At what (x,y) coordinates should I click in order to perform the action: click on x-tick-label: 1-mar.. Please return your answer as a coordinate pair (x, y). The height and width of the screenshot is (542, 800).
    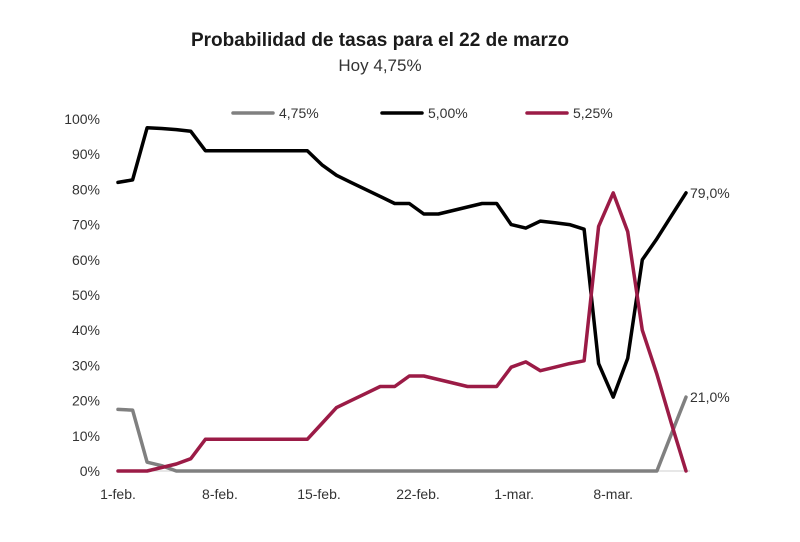
    Looking at the image, I should click on (514, 494).